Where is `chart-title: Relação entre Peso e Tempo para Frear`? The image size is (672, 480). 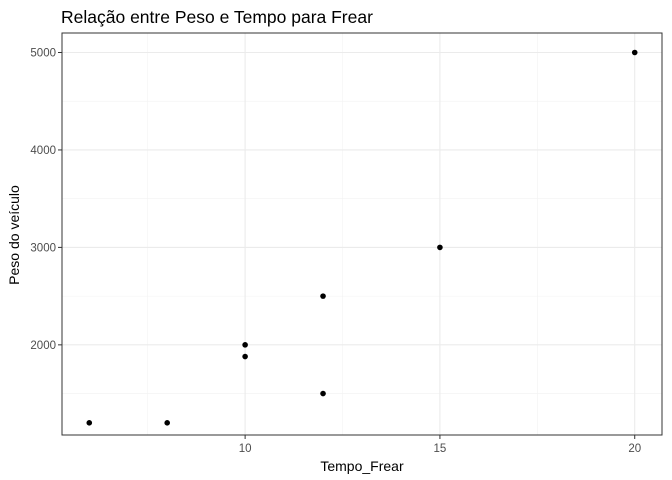 chart-title: Relação entre Peso e Tempo para Frear is located at coordinates (217, 17).